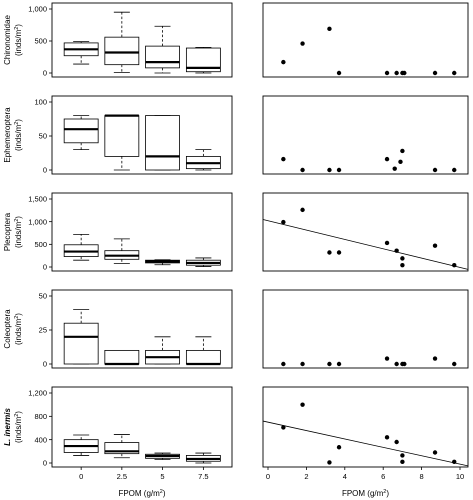 This screenshot has width=473, height=500. Describe the element at coordinates (7, 135) in the screenshot. I see `taxon-label: Ephemeroptera` at that location.